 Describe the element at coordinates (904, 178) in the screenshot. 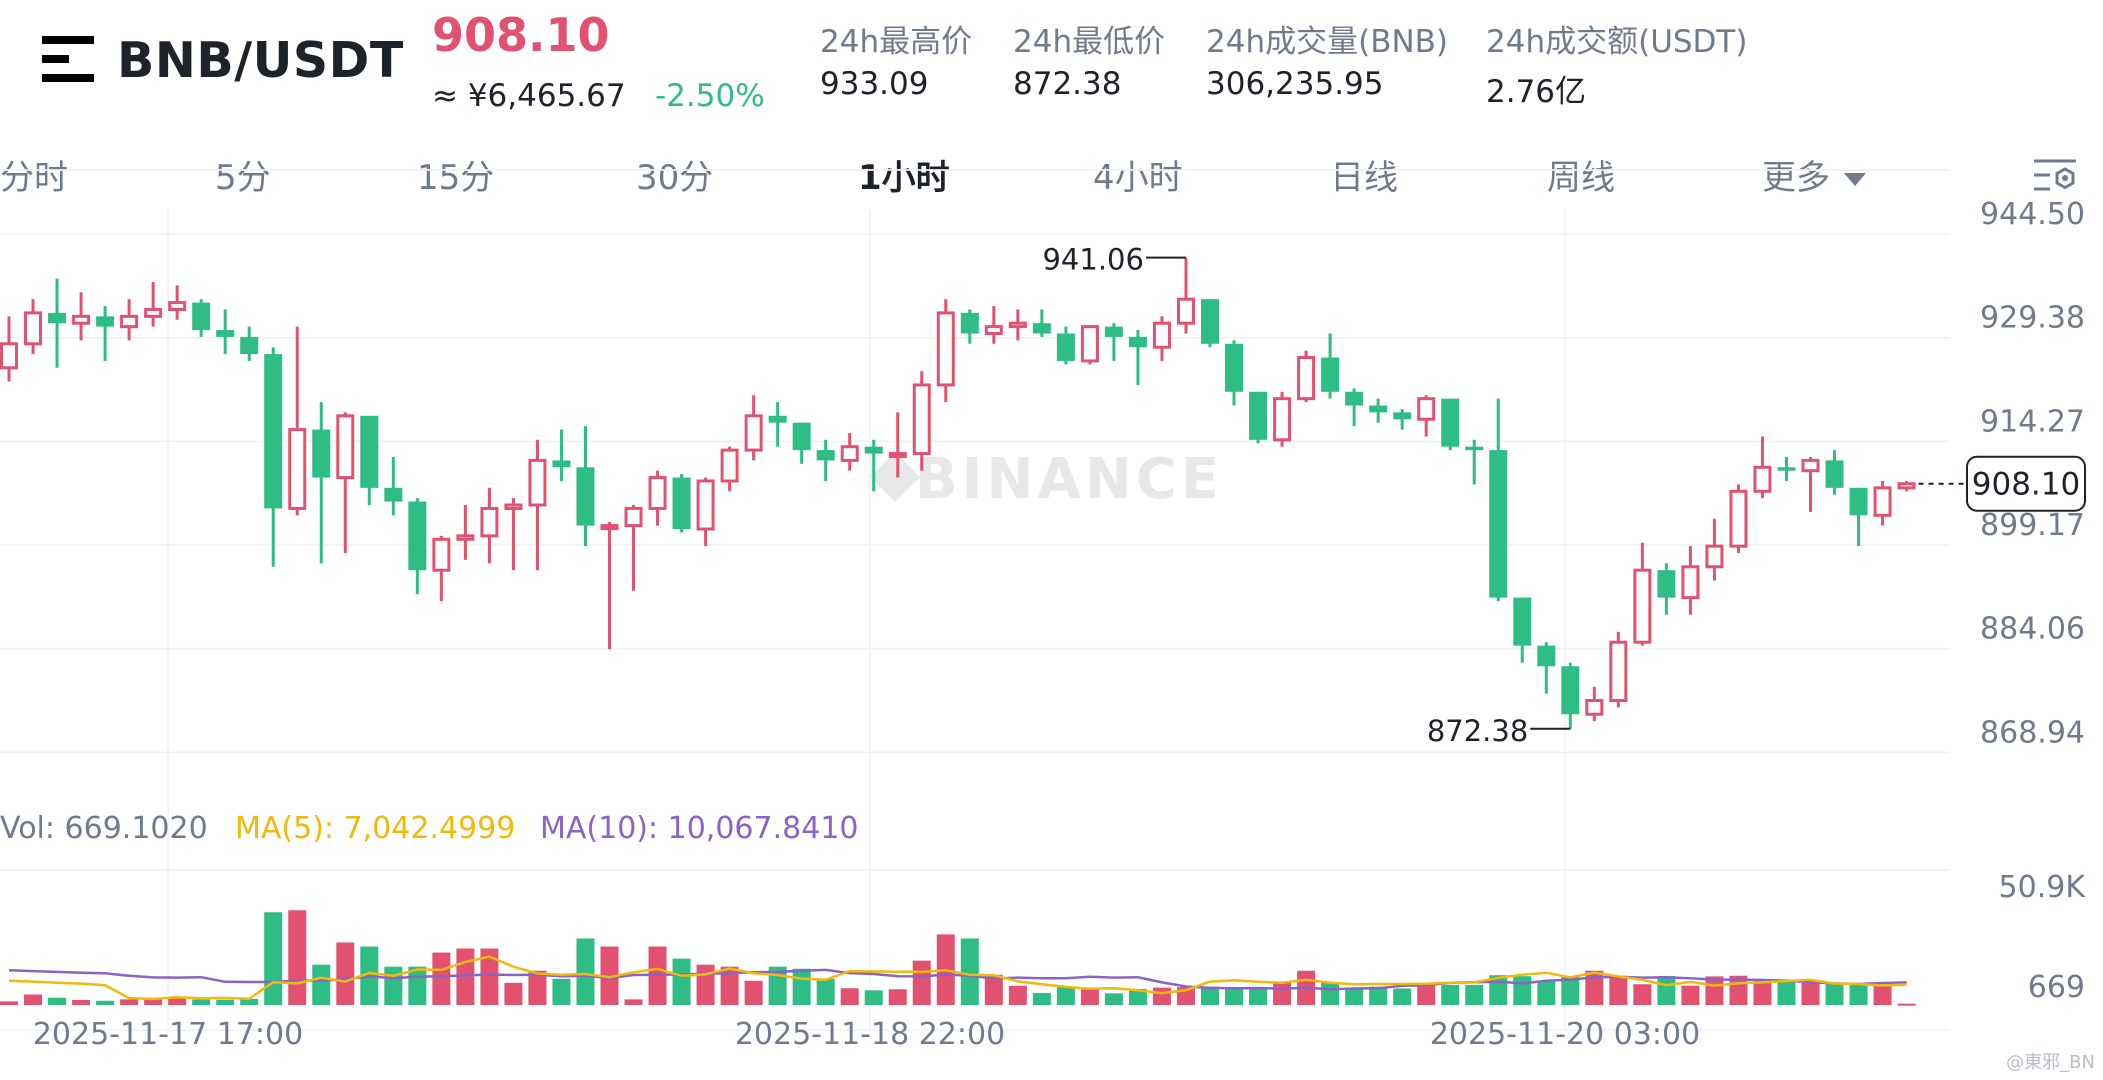

I see `tab-1h: 1小时` at that location.